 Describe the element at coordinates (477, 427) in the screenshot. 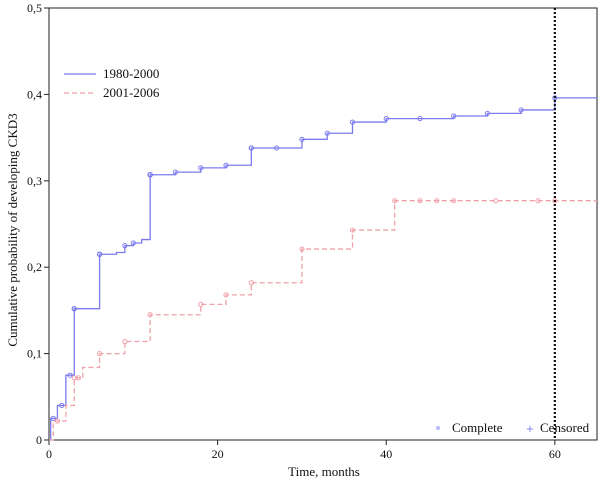

I see `complete-marker-label: Complete` at that location.